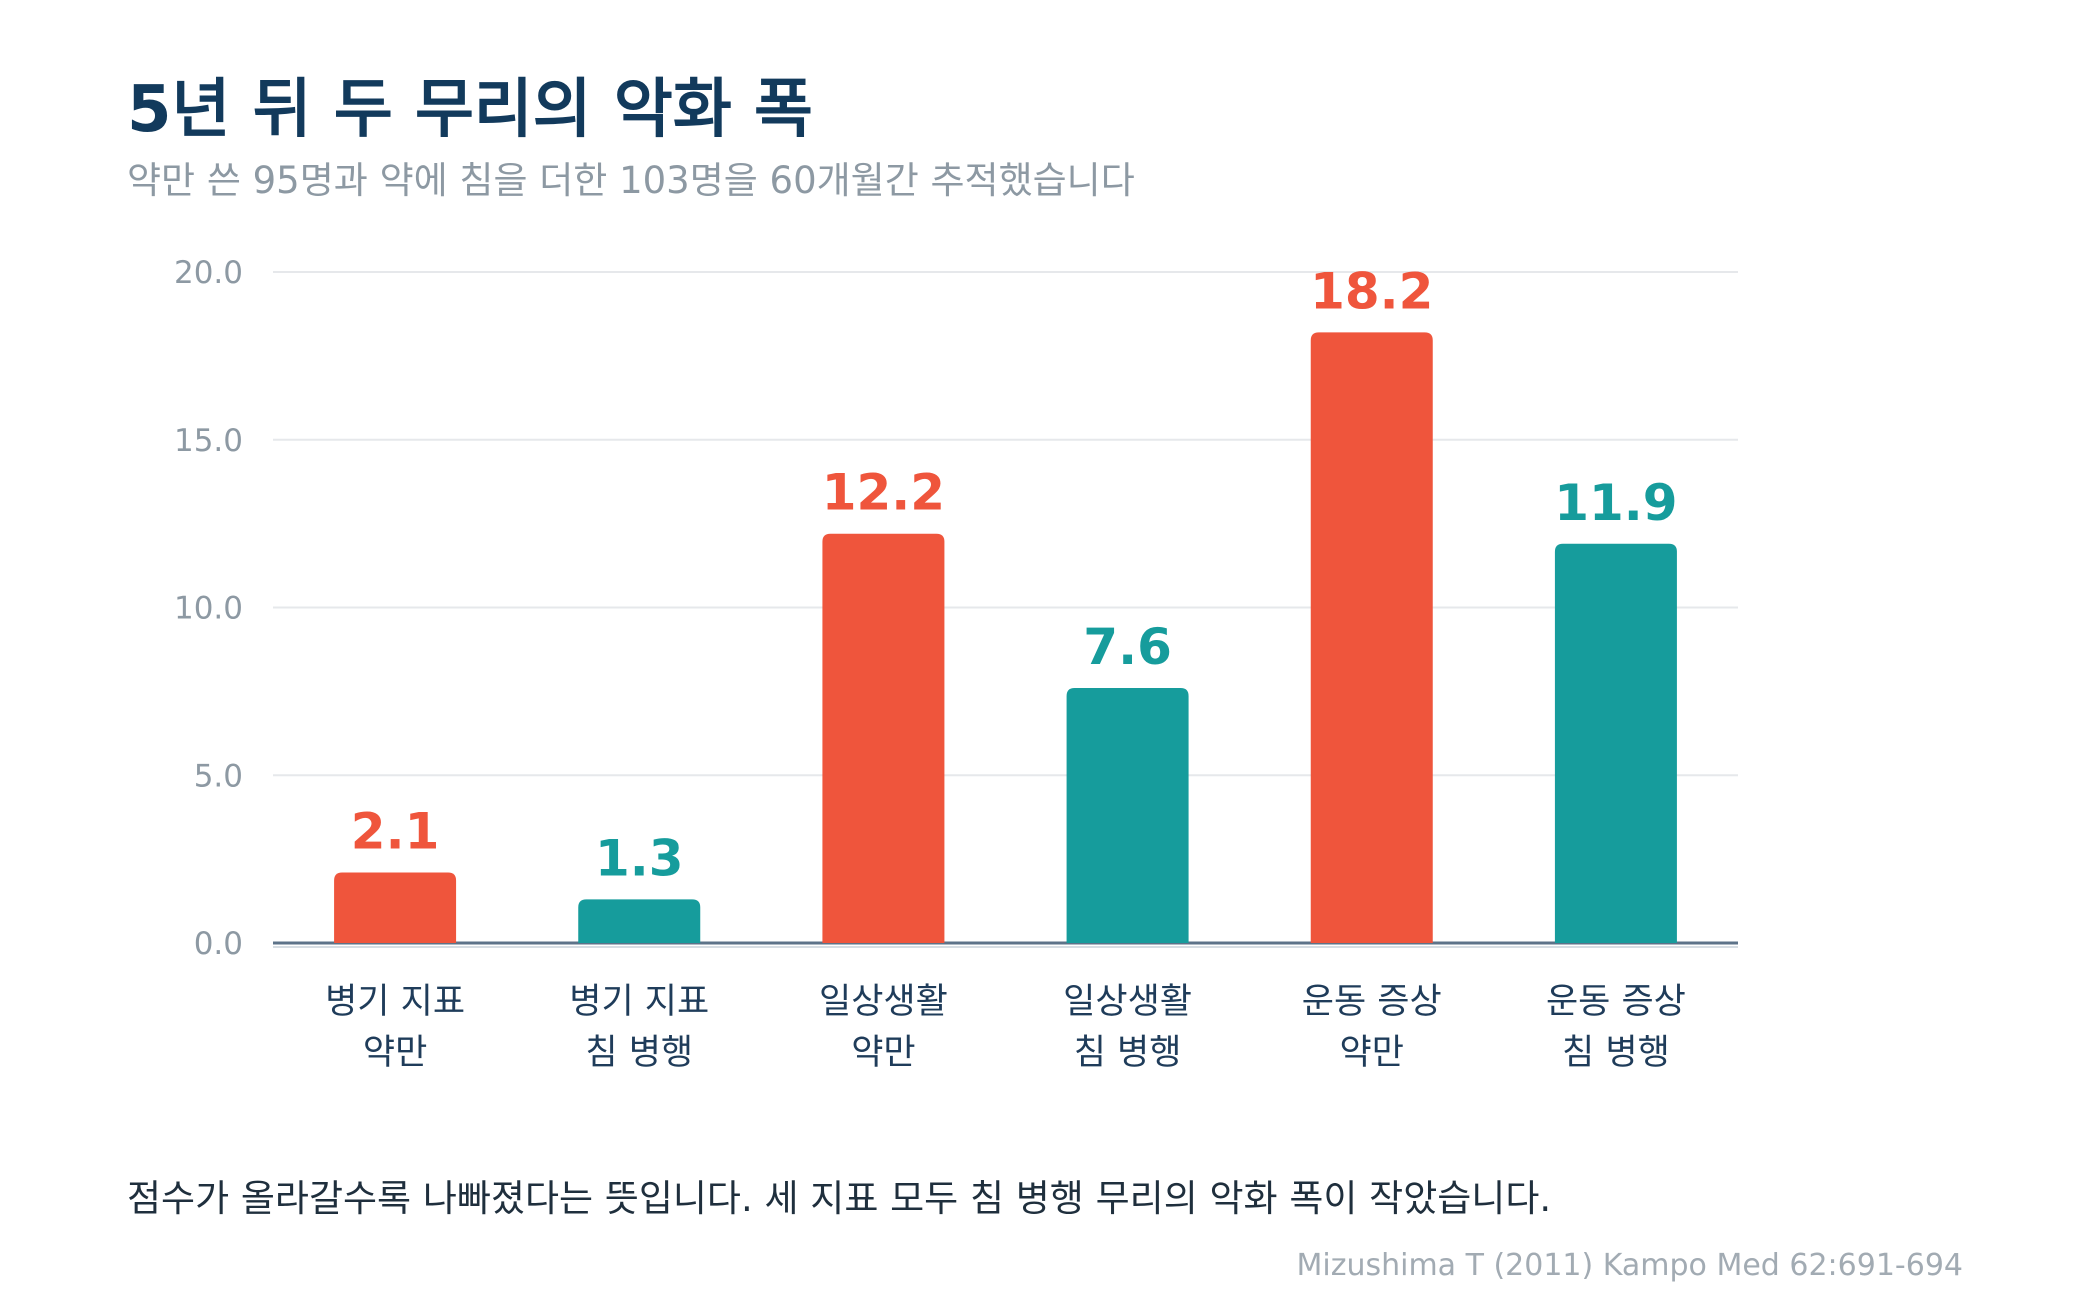  What do you see at coordinates (218, 776) in the screenshot?
I see `y-tick-label: 5.0` at bounding box center [218, 776].